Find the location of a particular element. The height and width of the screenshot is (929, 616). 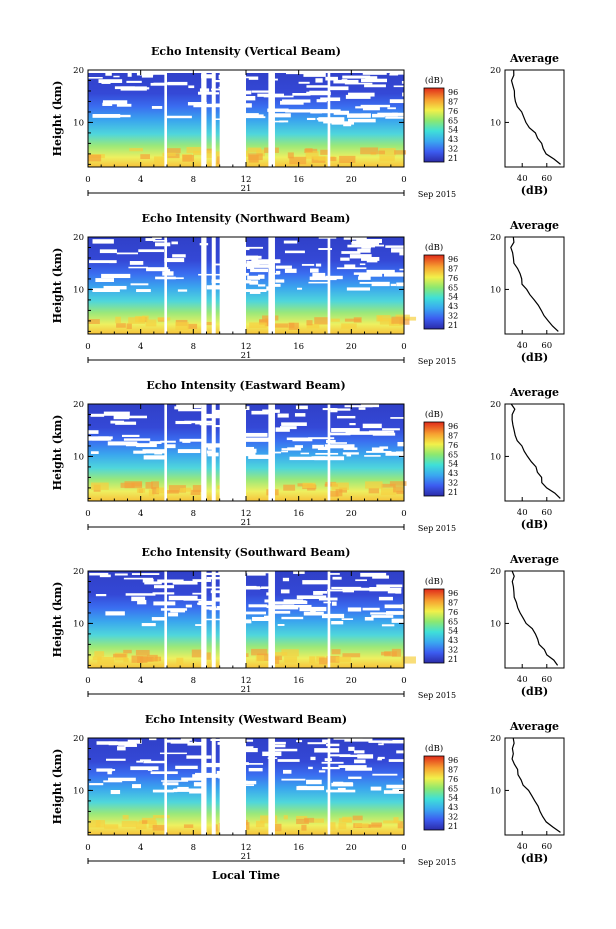

colorbar-tick-label: 43 is located at coordinates (453, 306).